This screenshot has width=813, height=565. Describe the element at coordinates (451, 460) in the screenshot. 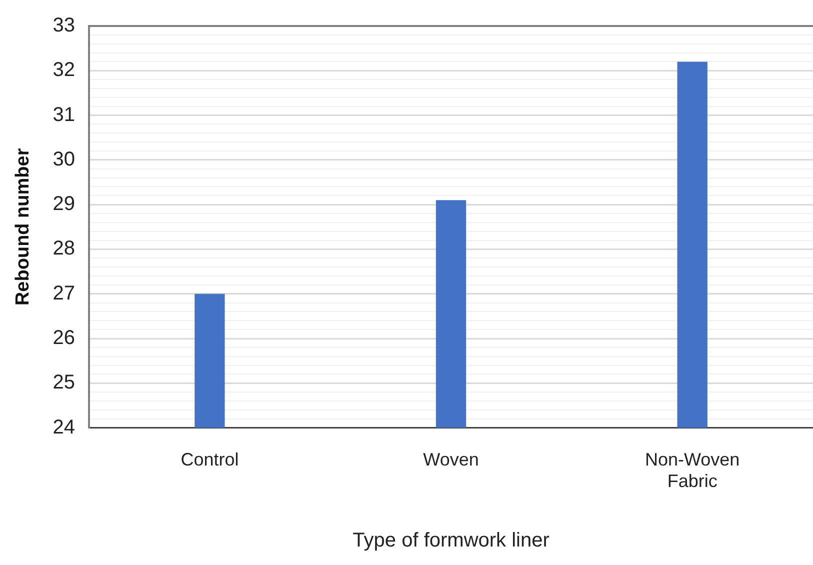

I see `x-tick-label: Woven` at that location.